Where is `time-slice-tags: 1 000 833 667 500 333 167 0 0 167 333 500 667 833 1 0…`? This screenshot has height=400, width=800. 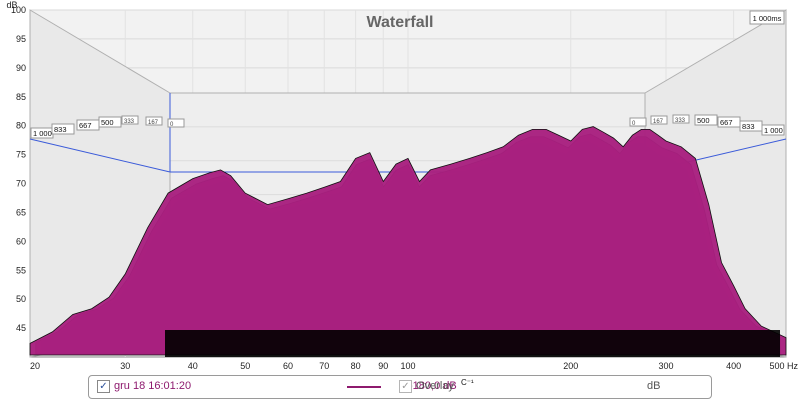
time-slice-tags: 1 000 833 667 500 333 167 0 0 167 333 500 667 833 1 0… is located at coordinates (407, 126).